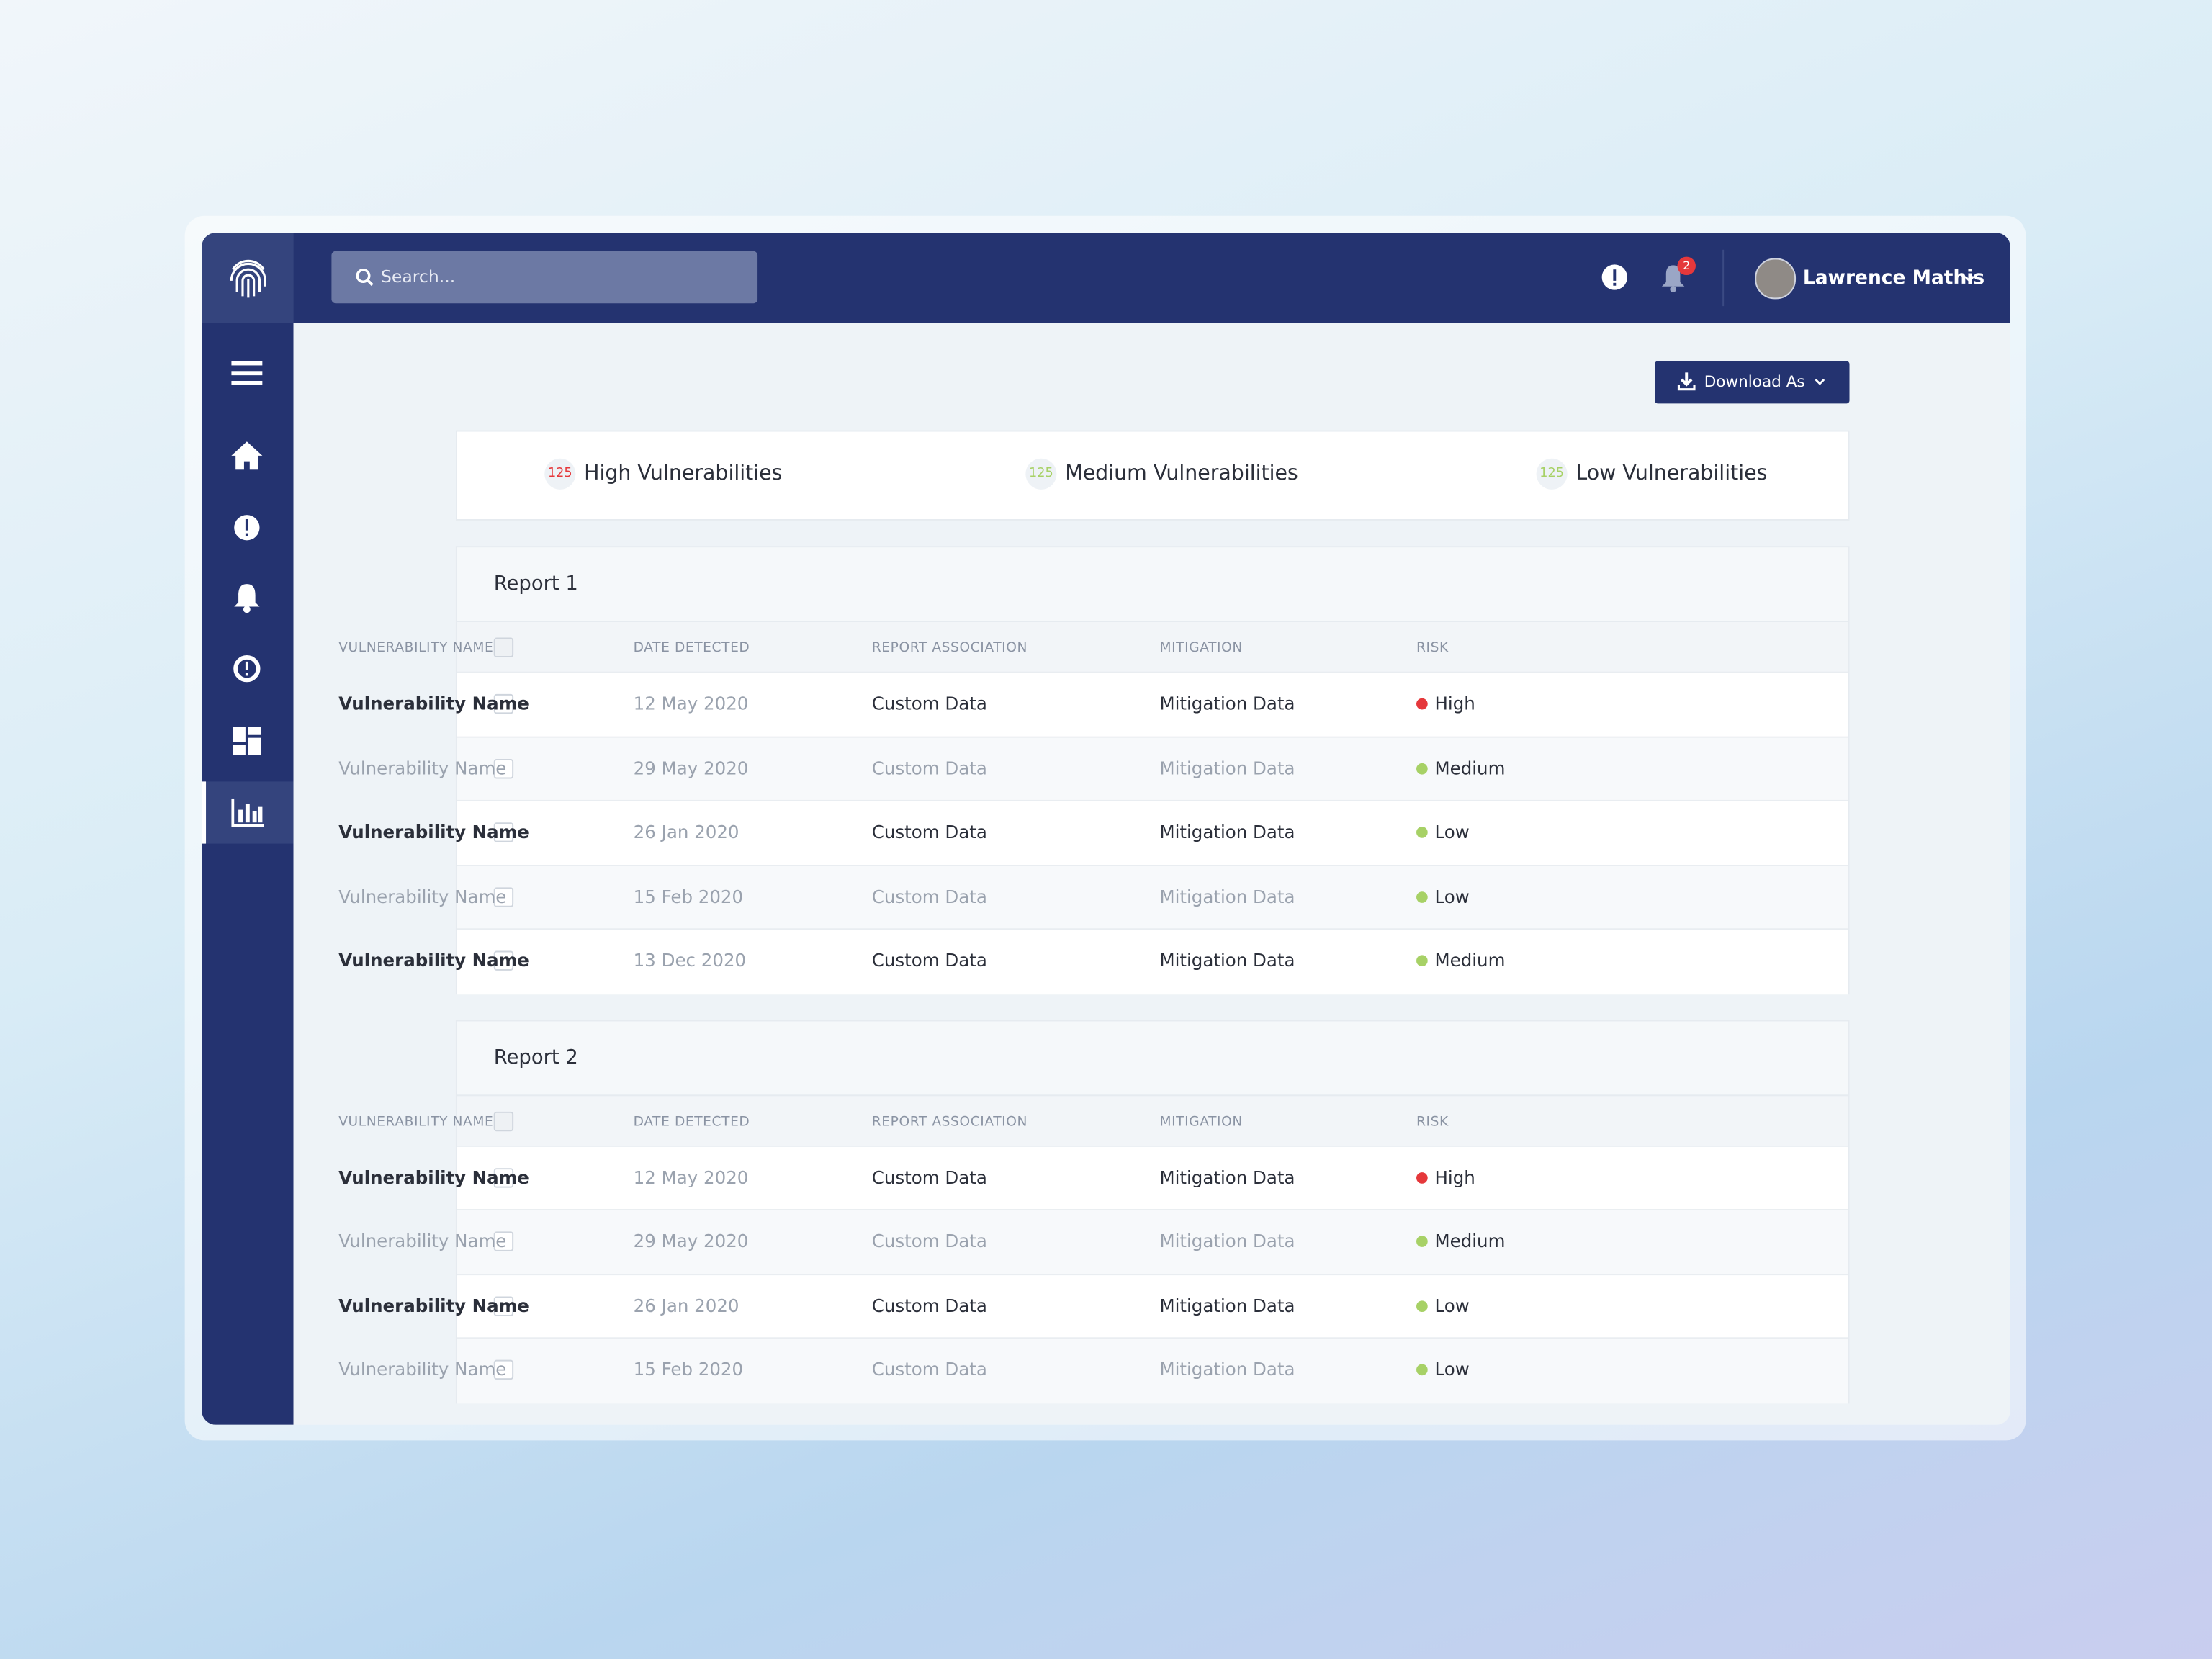 This screenshot has height=1659, width=2212. I want to click on report-title: Report 2, so click(535, 1057).